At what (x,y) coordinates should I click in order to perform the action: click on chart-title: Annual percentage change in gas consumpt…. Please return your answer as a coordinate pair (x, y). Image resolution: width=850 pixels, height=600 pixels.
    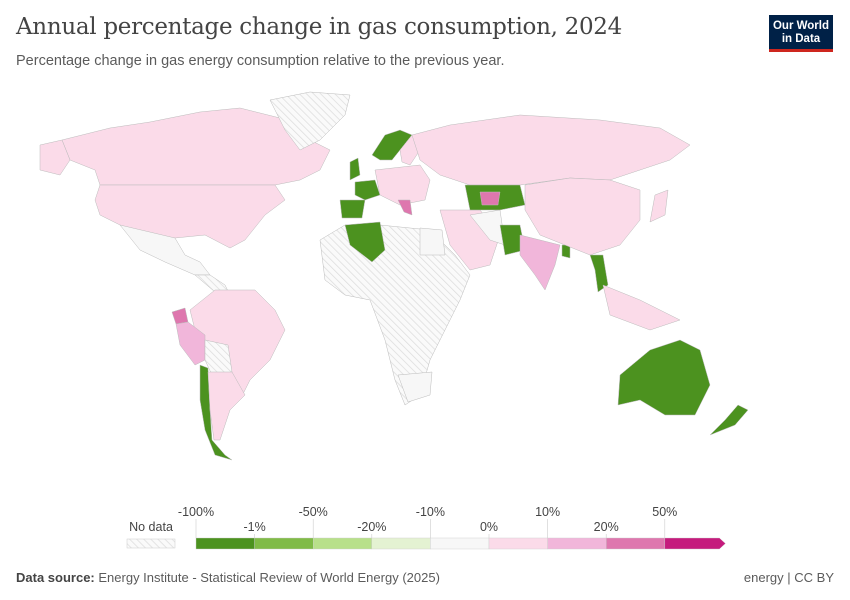
    Looking at the image, I should click on (319, 27).